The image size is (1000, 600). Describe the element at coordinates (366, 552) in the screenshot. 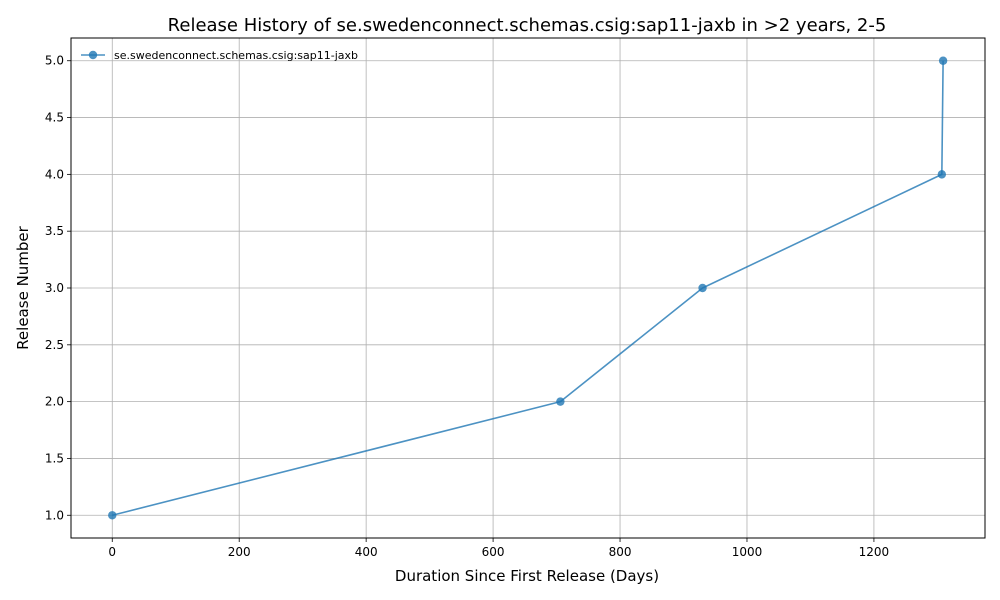

I see `x-tick-label: 400` at that location.